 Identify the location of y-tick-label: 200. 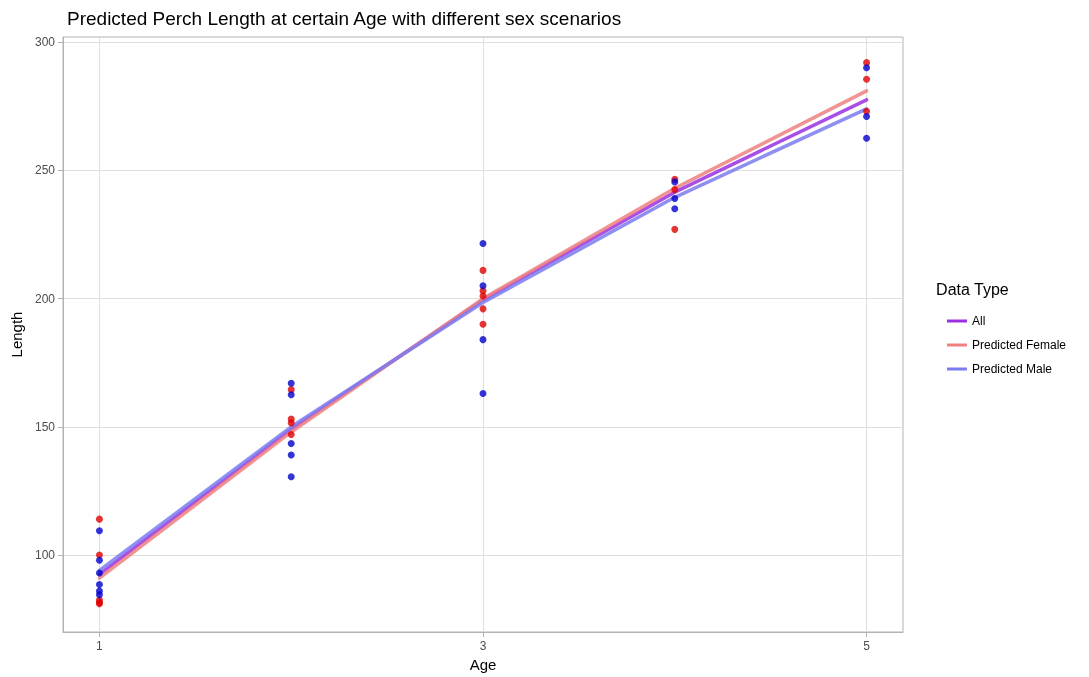
(45, 298).